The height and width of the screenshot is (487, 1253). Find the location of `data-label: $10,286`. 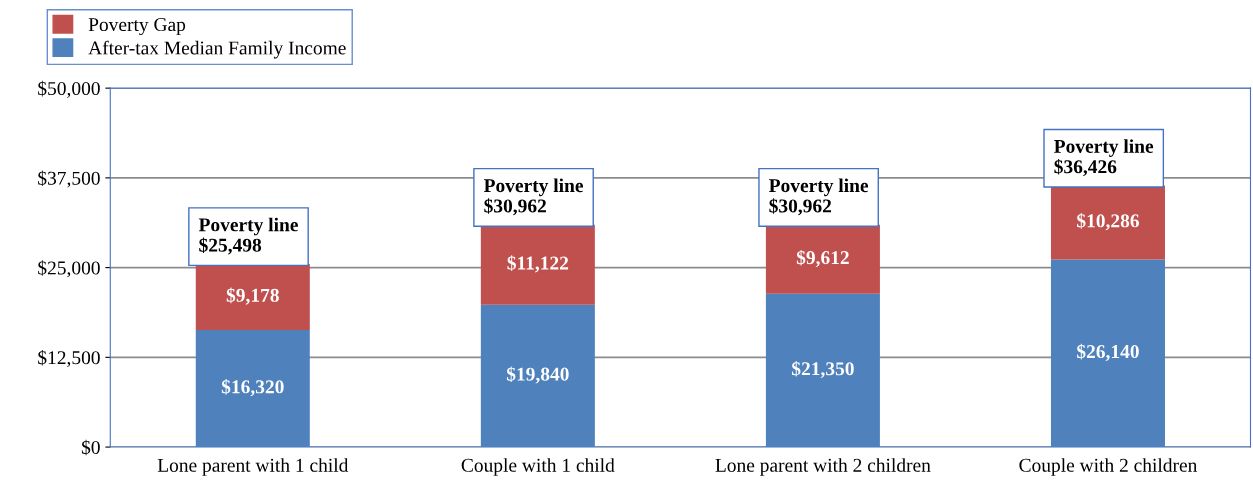

data-label: $10,286 is located at coordinates (1108, 222).